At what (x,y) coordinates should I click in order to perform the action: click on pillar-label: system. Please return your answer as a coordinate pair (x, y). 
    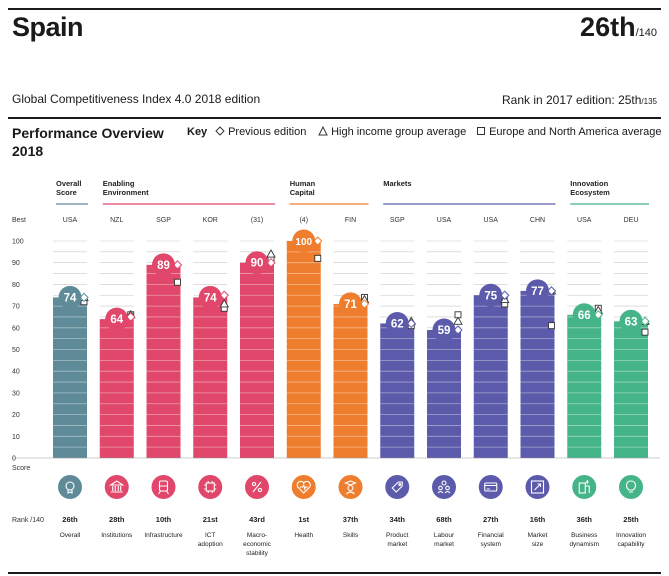
    Looking at the image, I should click on (490, 544).